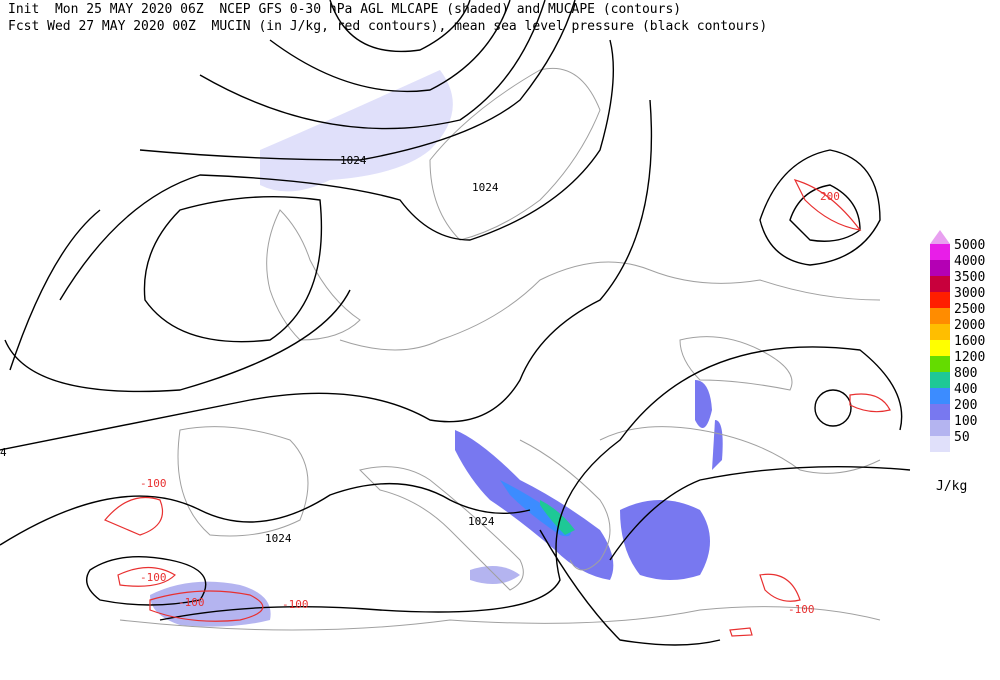 This screenshot has width=1000, height=680. What do you see at coordinates (969, 357) in the screenshot?
I see `colorbar-label: 1200` at bounding box center [969, 357].